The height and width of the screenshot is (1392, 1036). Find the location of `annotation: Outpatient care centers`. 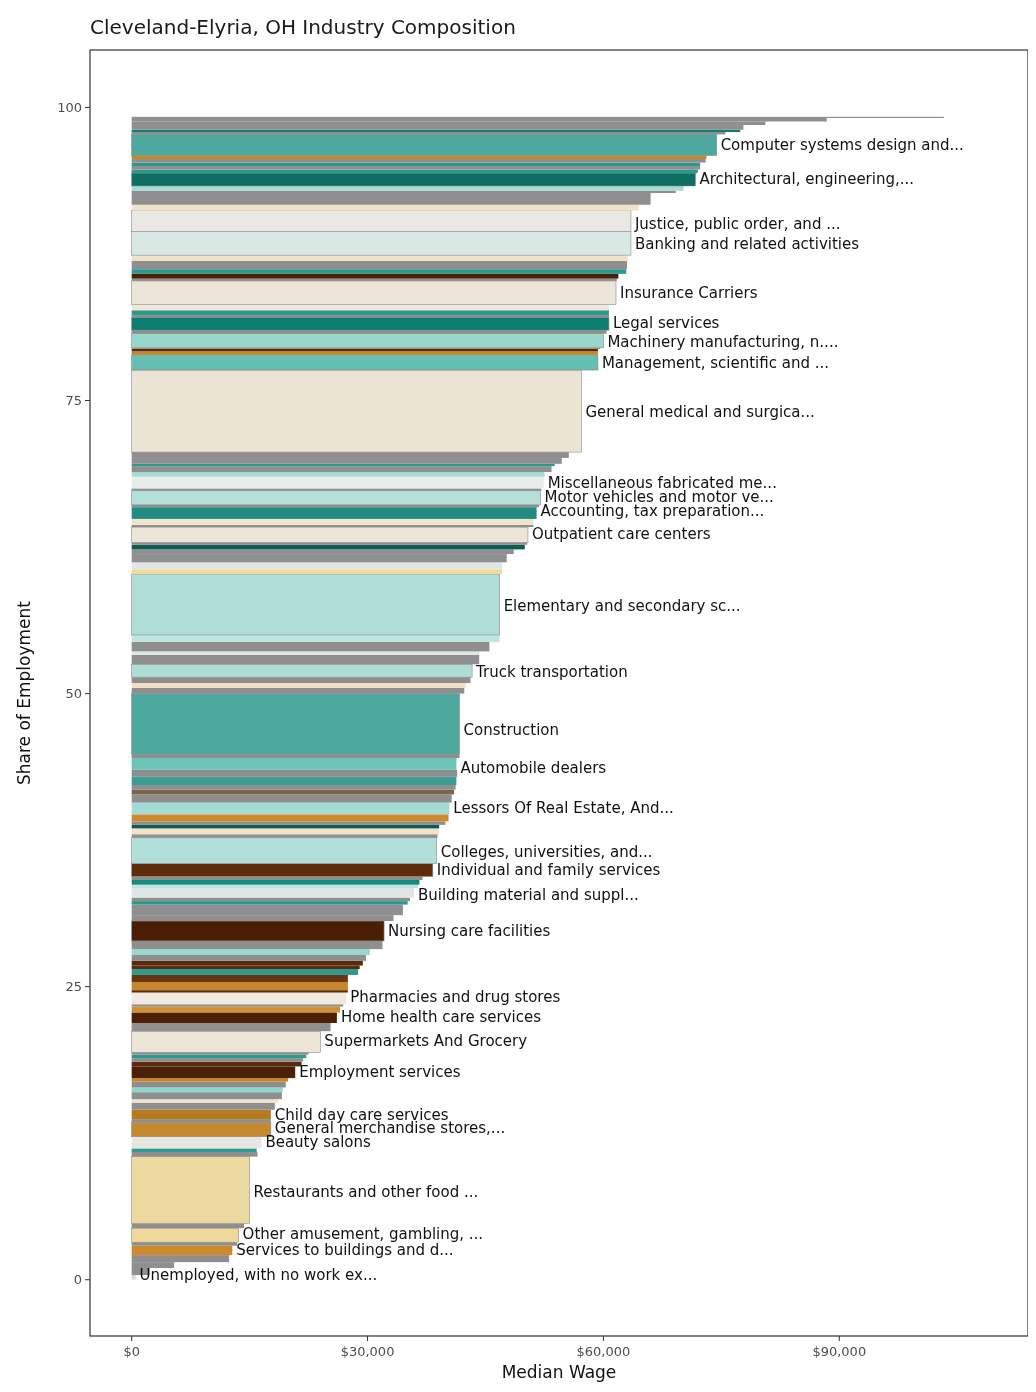

annotation: Outpatient care centers is located at coordinates (621, 534).